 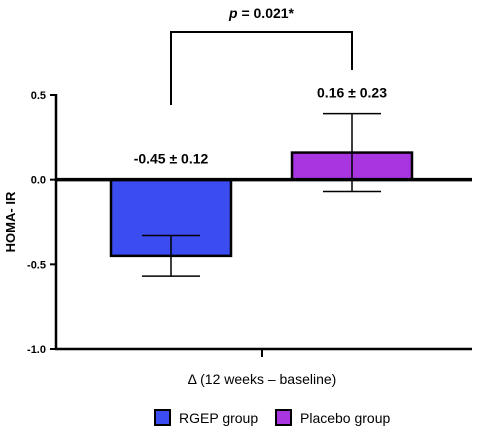 I want to click on y-tick-label: -0.5, so click(x=36, y=265).